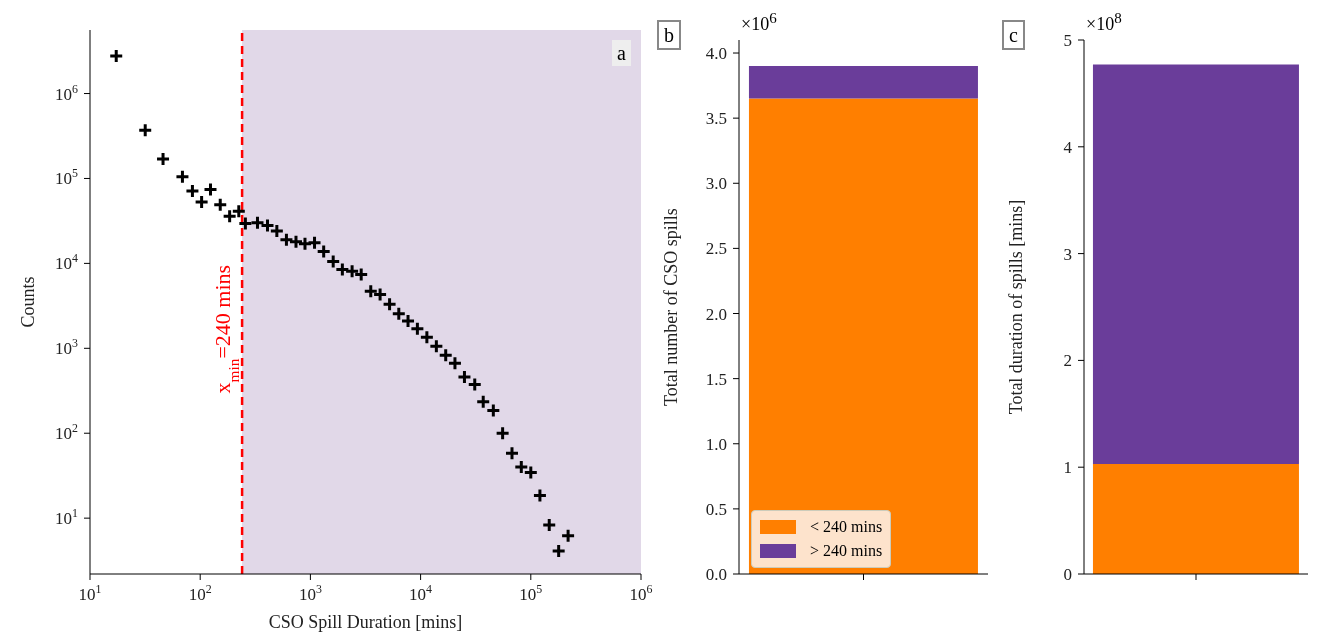 This screenshot has width=1327, height=640. What do you see at coordinates (1067, 361) in the screenshot?
I see `y-tick-label: 2` at bounding box center [1067, 361].